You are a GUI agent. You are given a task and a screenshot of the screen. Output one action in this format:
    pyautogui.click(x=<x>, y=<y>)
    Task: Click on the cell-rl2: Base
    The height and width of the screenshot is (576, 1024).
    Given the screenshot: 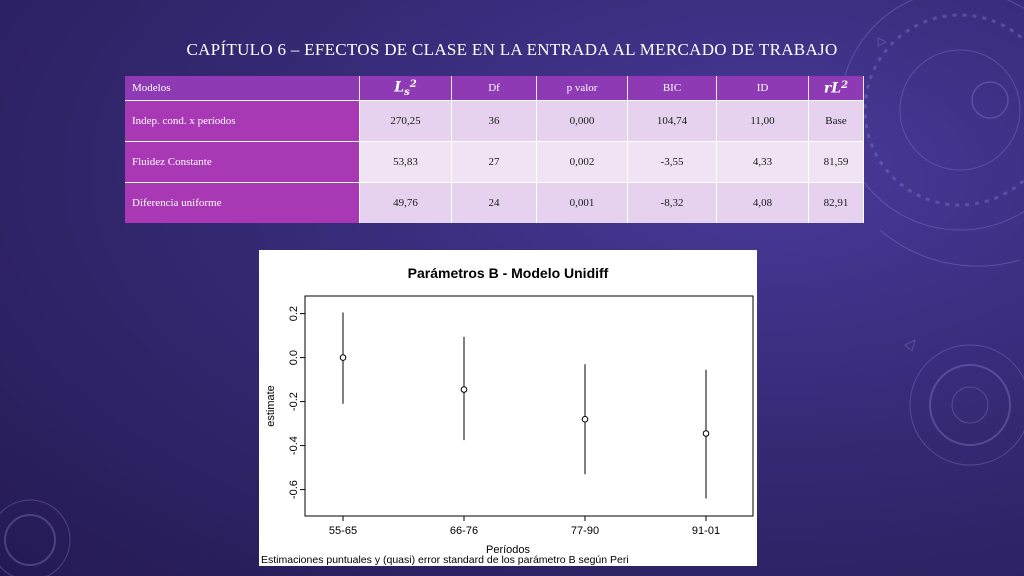 What is the action you would take?
    pyautogui.click(x=836, y=121)
    